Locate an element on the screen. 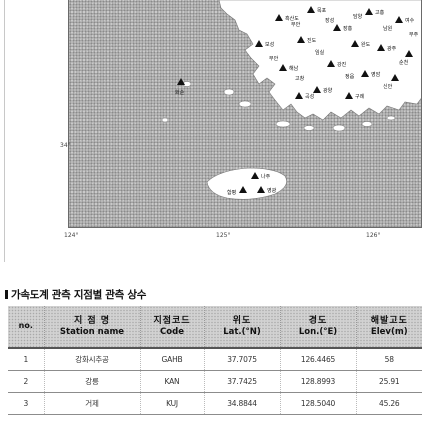 This screenshot has width=433, height=443. cell-no: 1 is located at coordinates (26, 359).